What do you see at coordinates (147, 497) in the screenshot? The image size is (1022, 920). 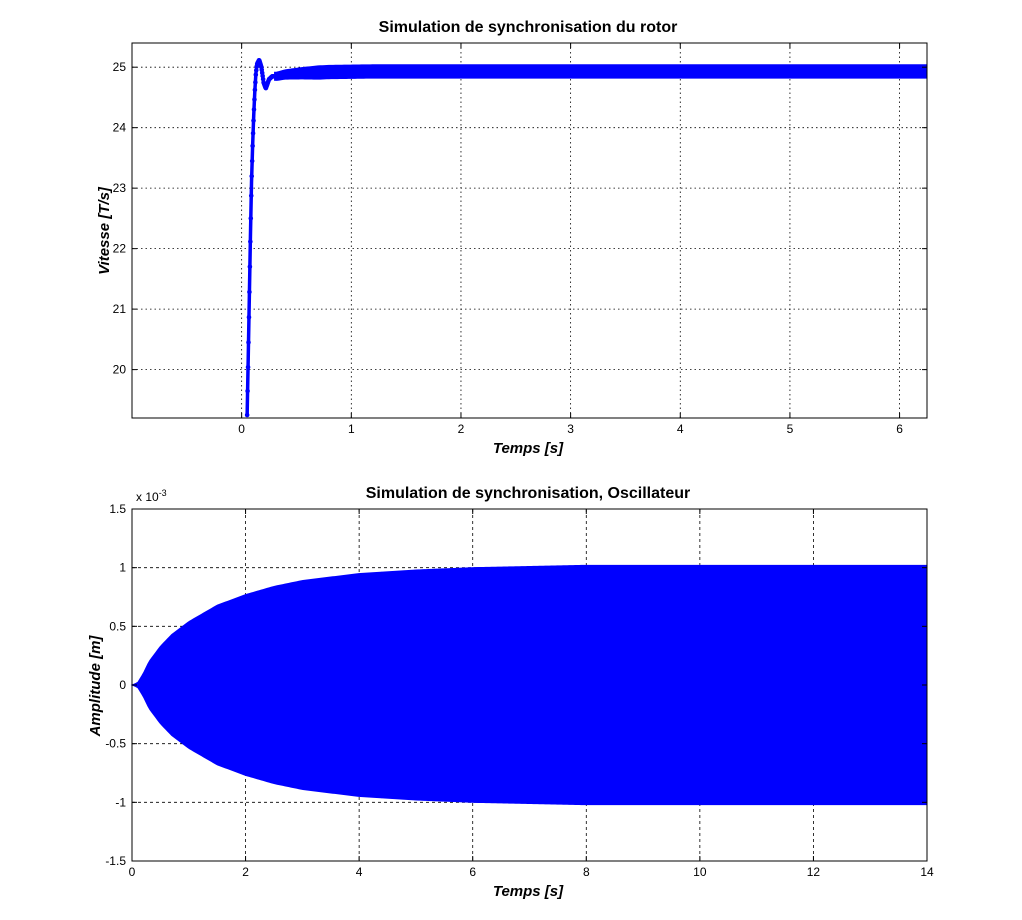 I see `y-multiplier-base: x 10` at bounding box center [147, 497].